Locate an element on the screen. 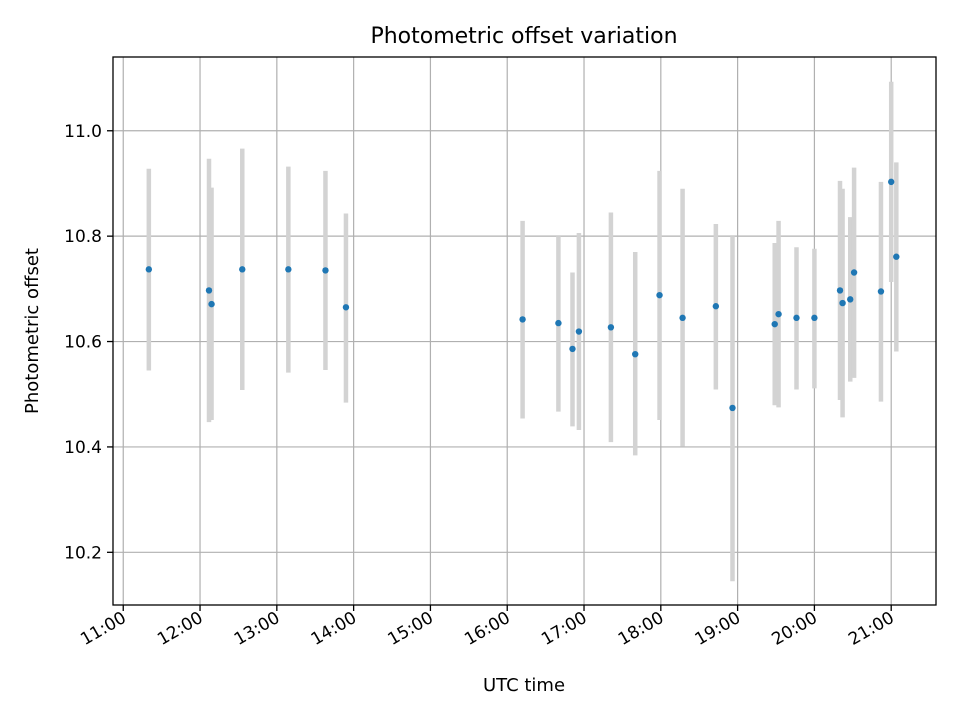 The image size is (960, 720). y-tick-label: 10.4 is located at coordinates (83, 448).